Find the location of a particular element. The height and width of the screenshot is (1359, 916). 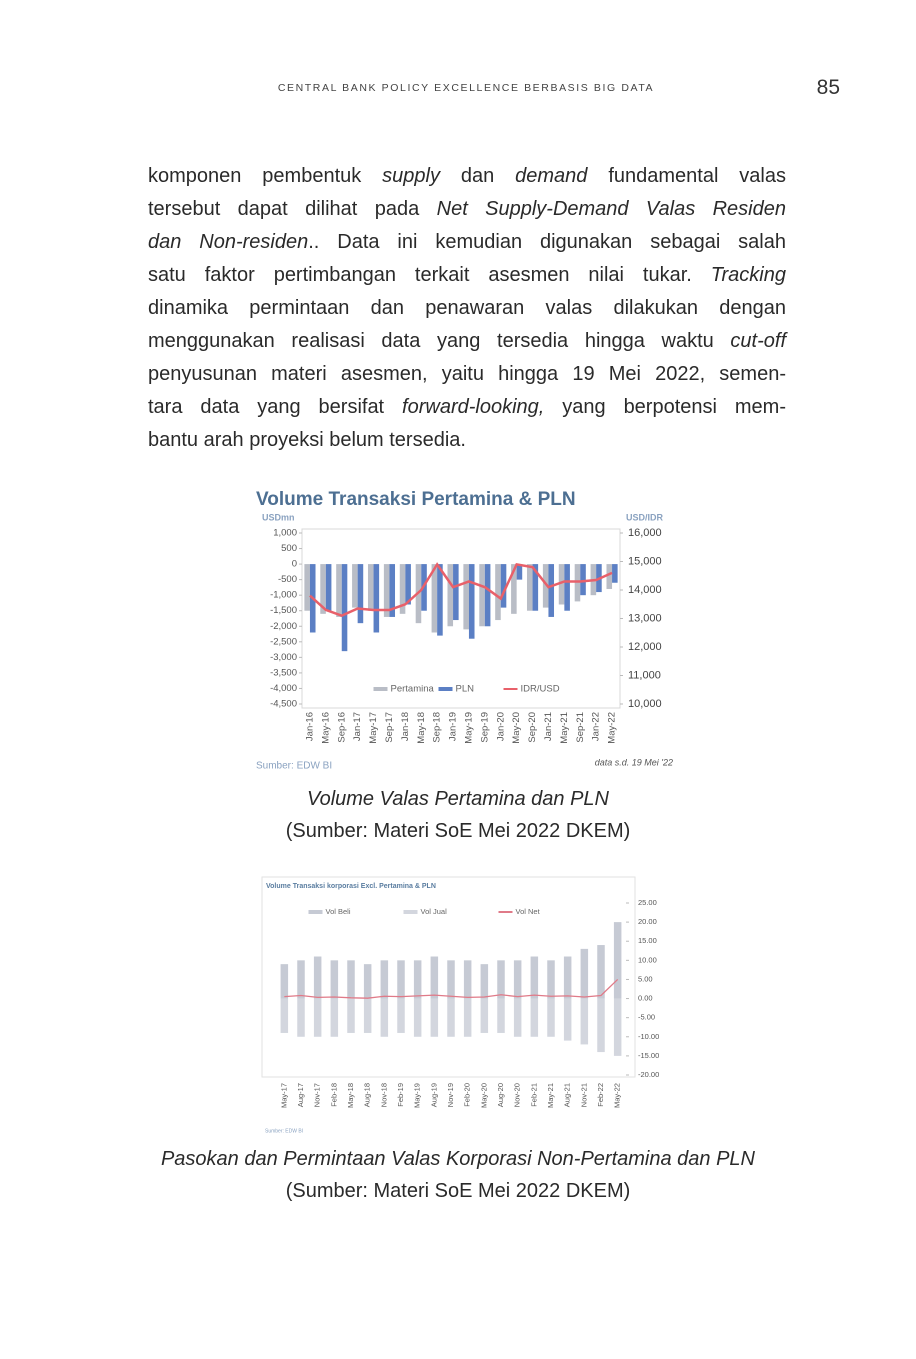

y-tick-label: 5.00 is located at coordinates (645, 978).